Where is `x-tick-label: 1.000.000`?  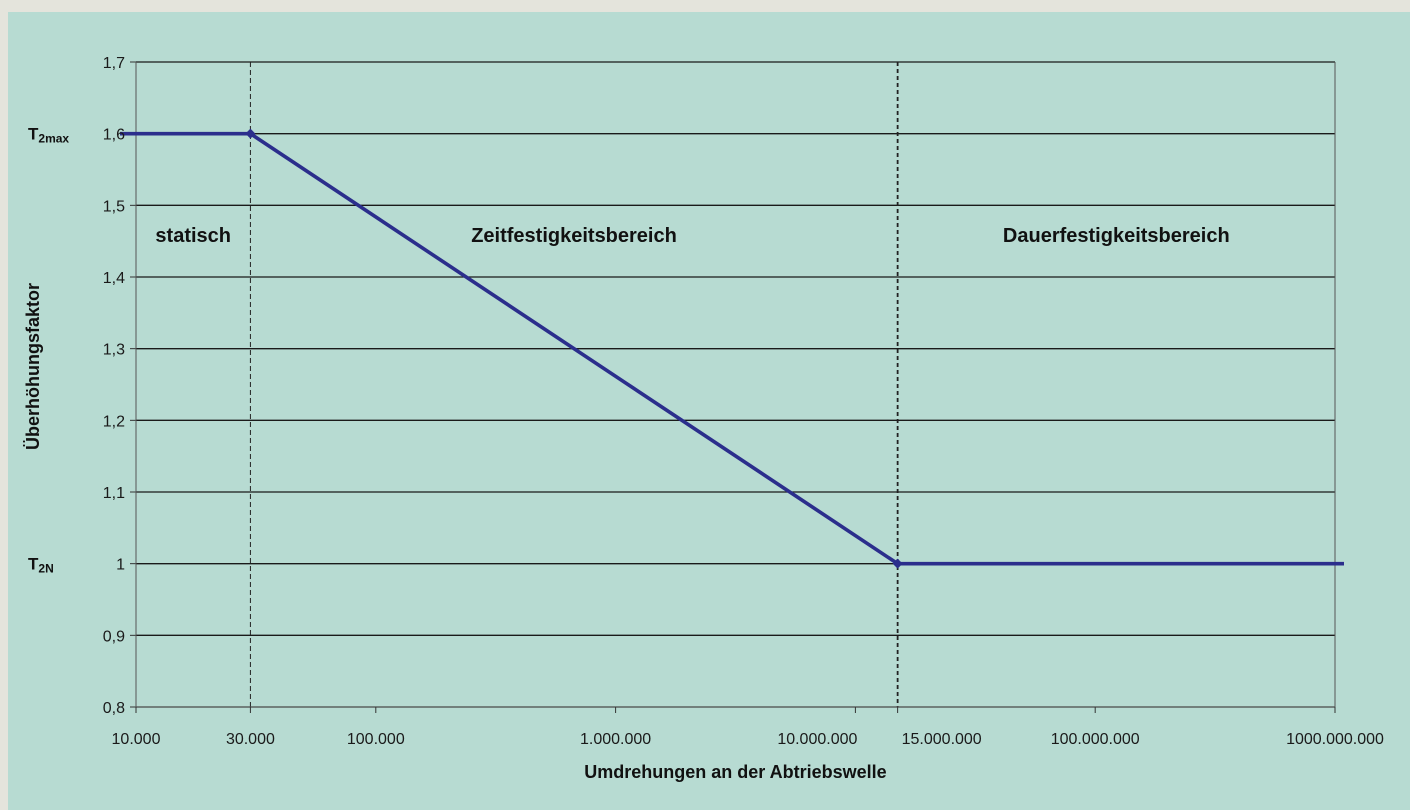
x-tick-label: 1.000.000 is located at coordinates (615, 739).